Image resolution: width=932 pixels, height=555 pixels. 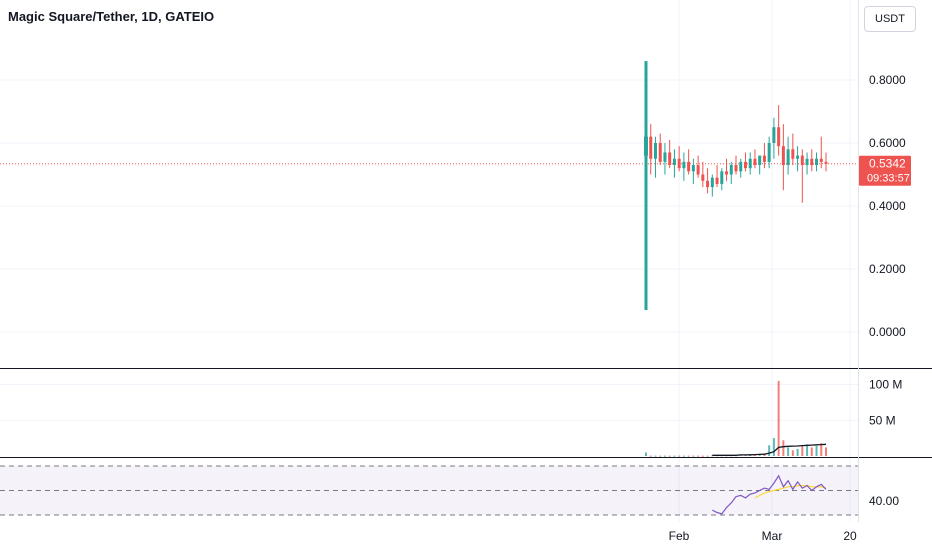 What do you see at coordinates (850, 536) in the screenshot?
I see `time-tick-label: 20` at bounding box center [850, 536].